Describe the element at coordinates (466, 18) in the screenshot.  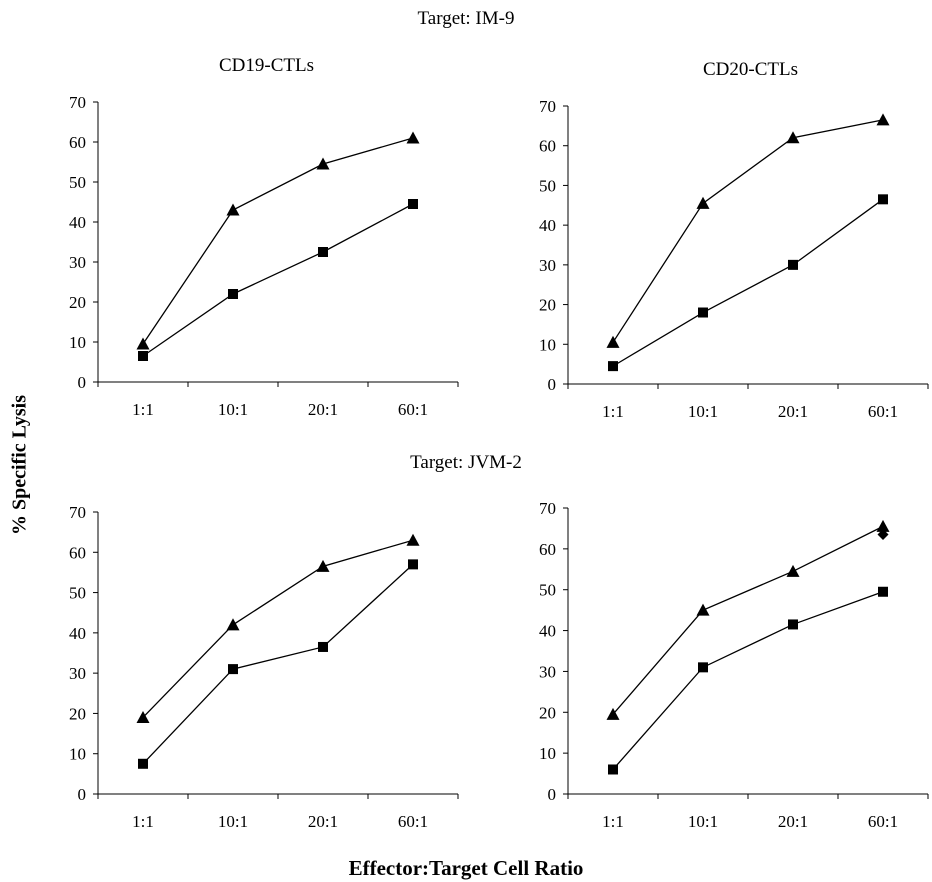
I see `top-target-title: Target: IM-9` at that location.